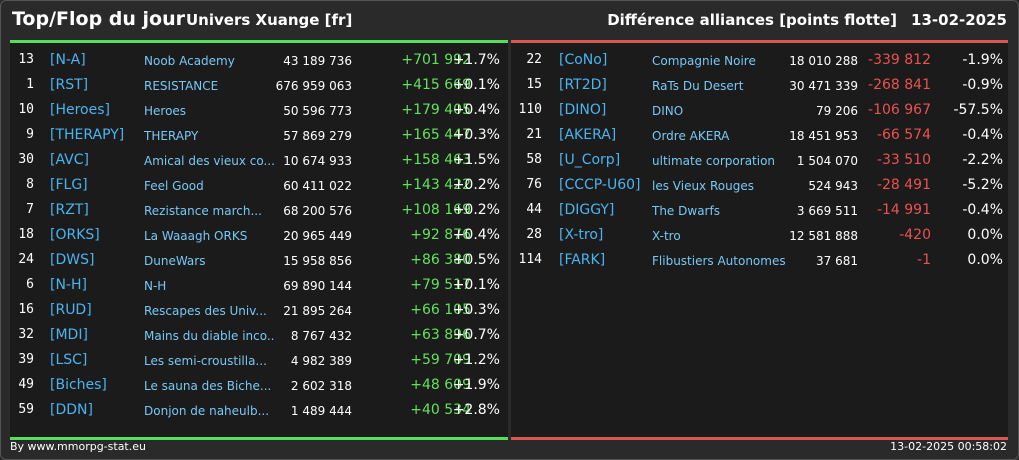  What do you see at coordinates (69, 360) in the screenshot?
I see `alliance-tag: [LSC]` at bounding box center [69, 360].